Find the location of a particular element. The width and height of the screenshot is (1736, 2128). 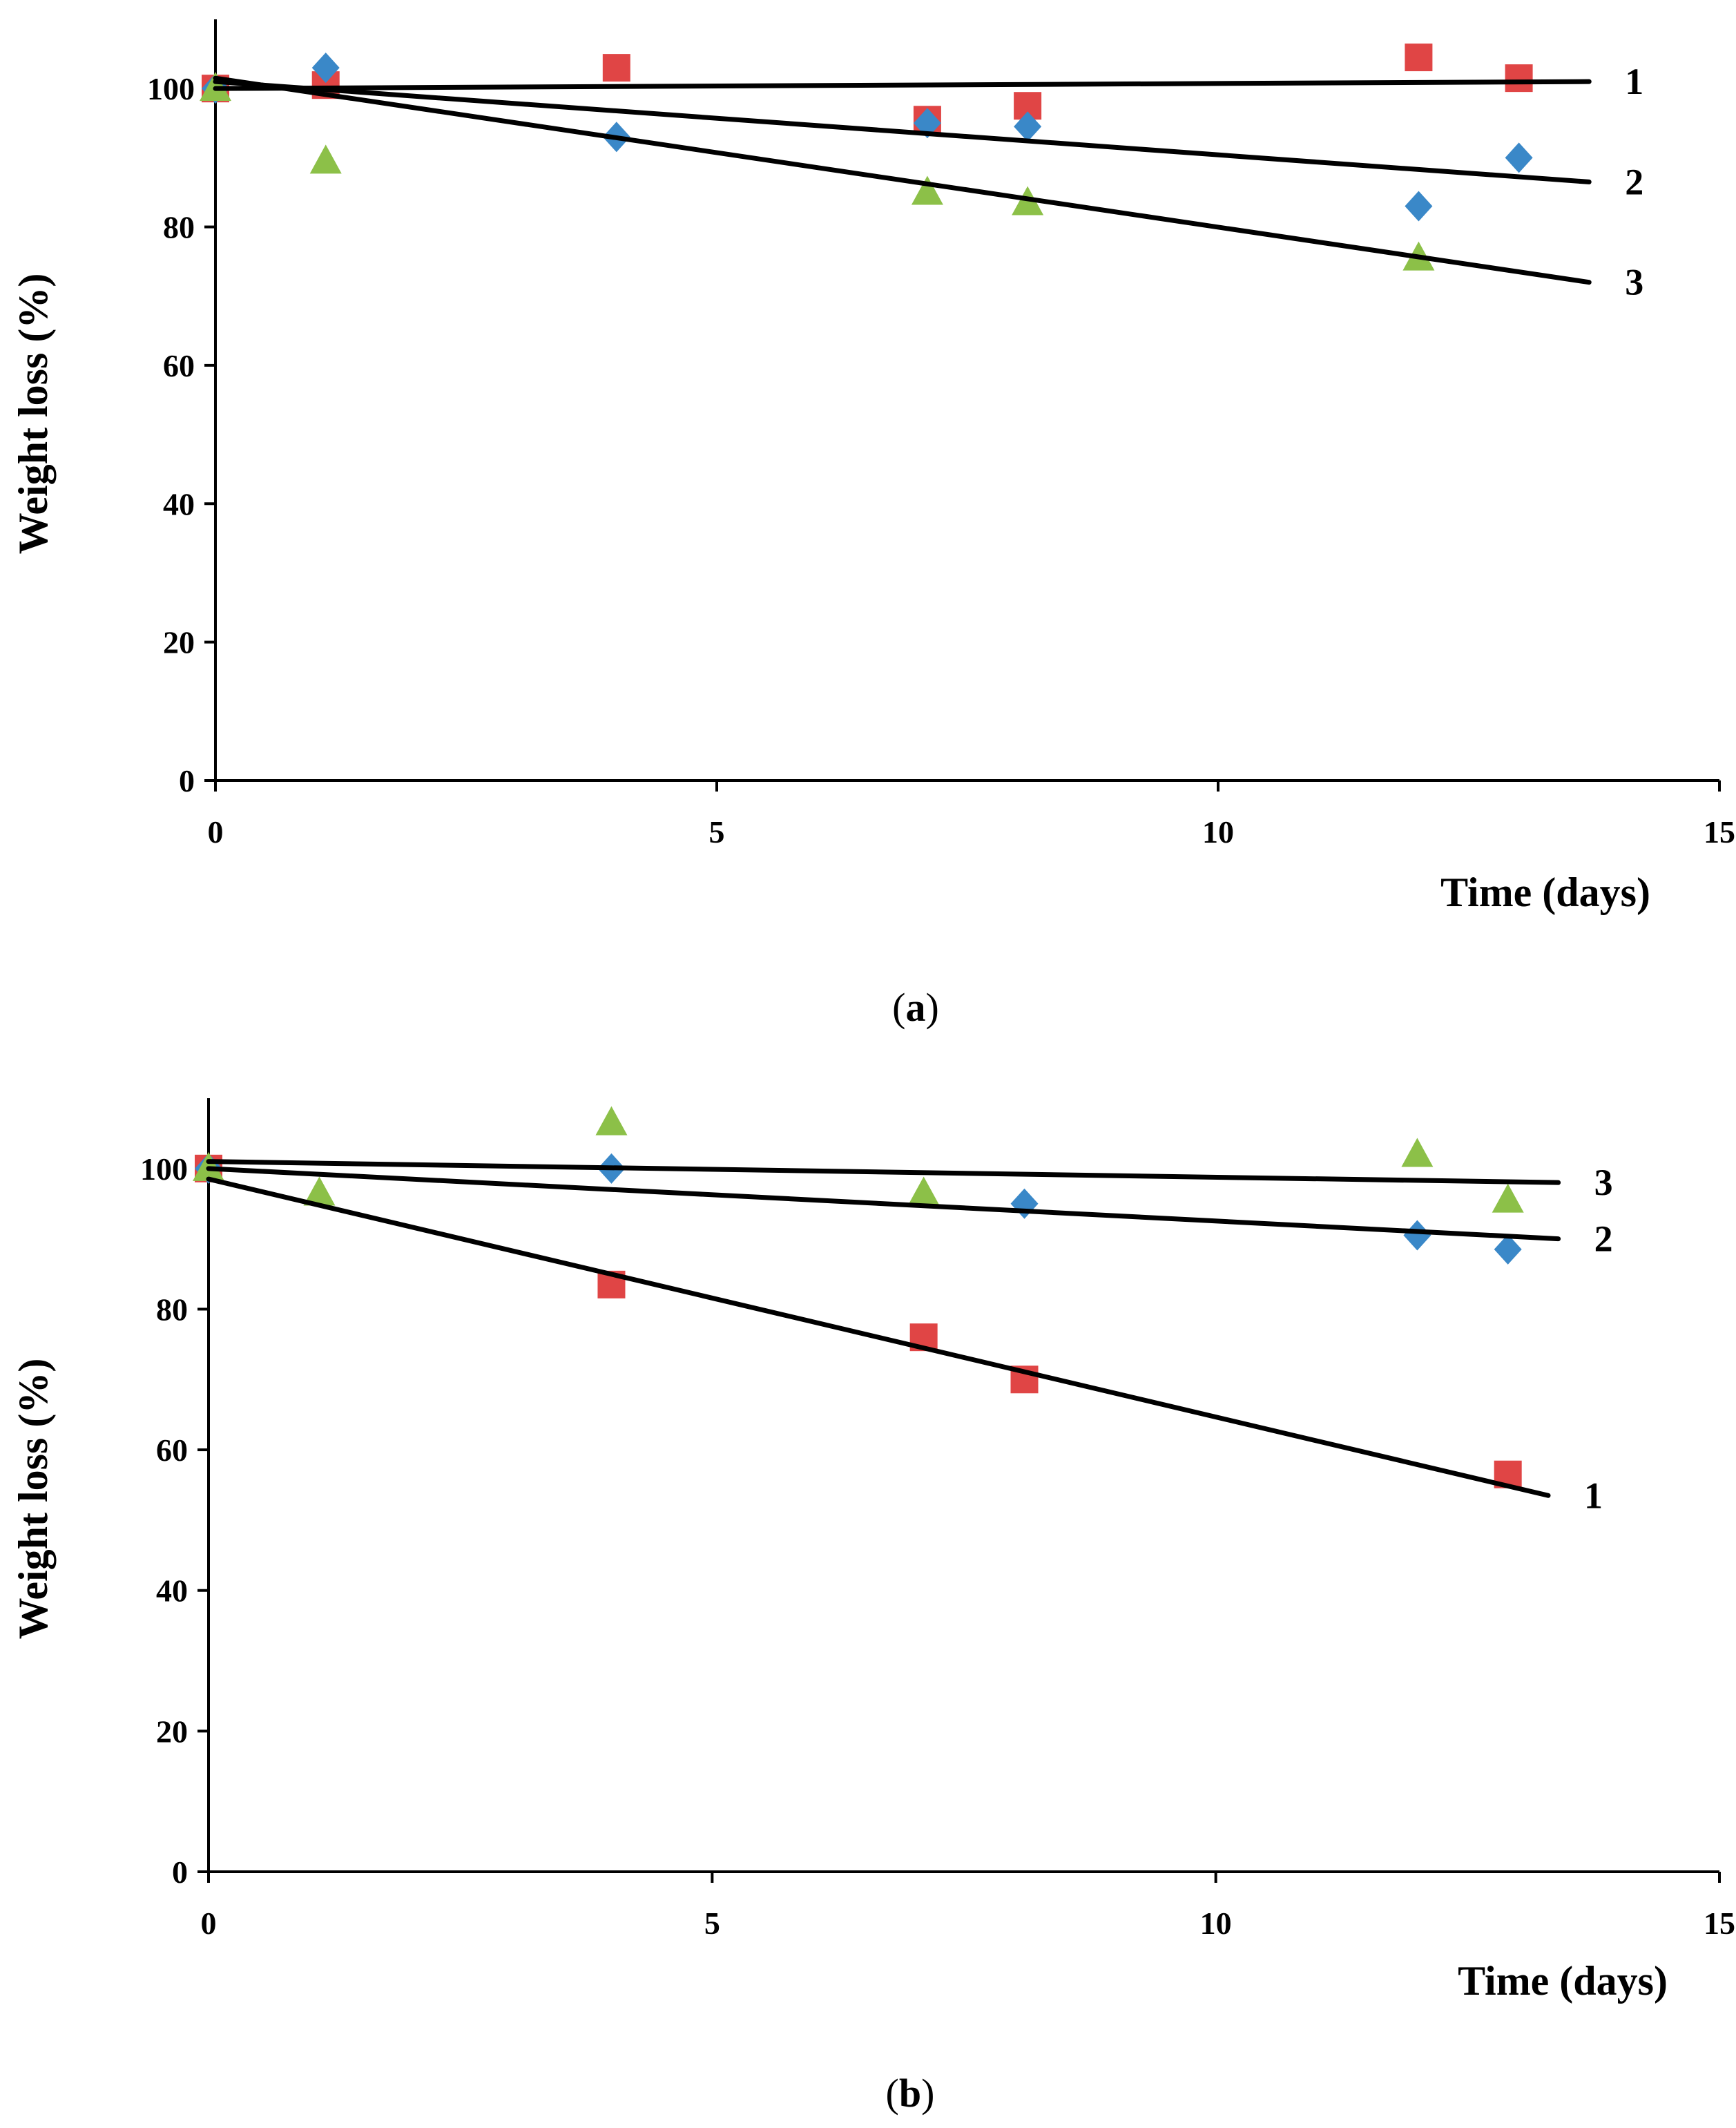

caption-letter: b is located at coordinates (910, 2093).